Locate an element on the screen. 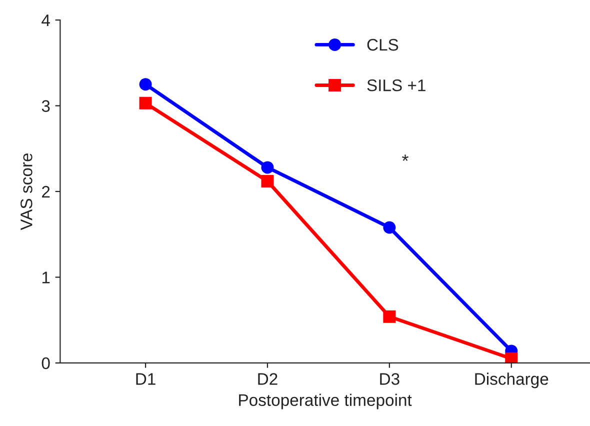  x-tick-label: D2 is located at coordinates (268, 379).